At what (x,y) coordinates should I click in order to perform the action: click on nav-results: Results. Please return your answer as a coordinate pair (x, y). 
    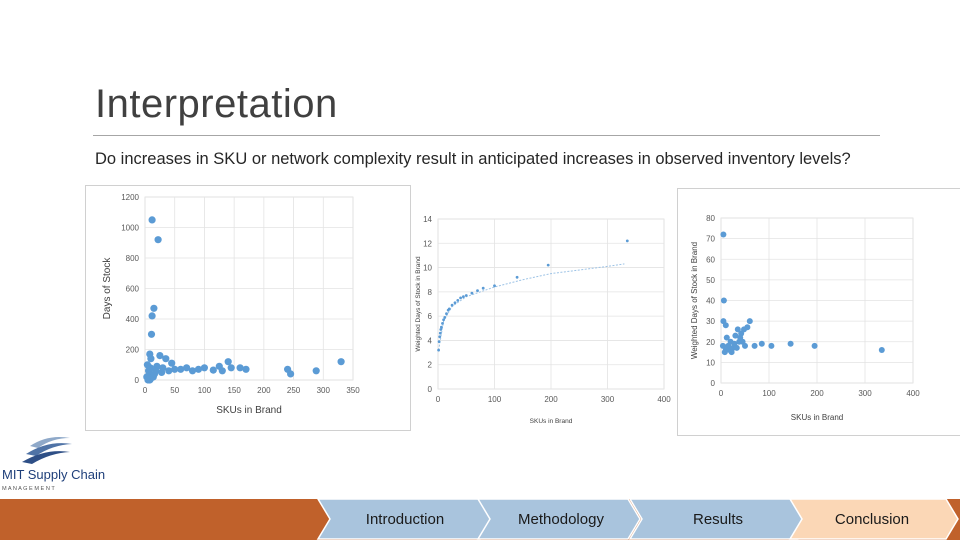
    Looking at the image, I should click on (719, 519).